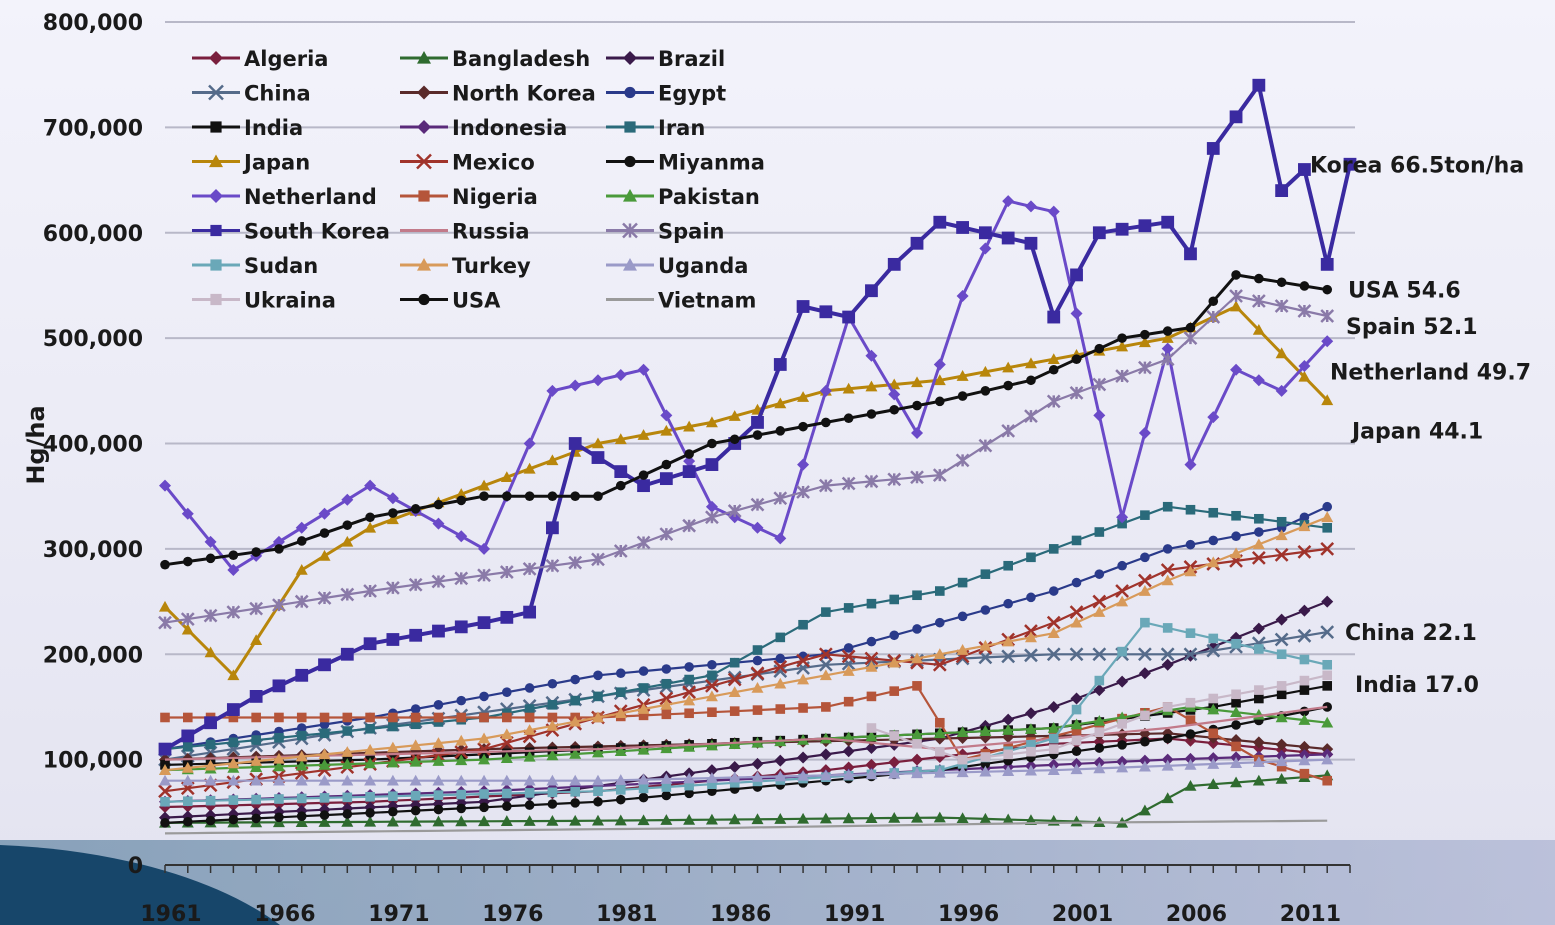  Describe the element at coordinates (709, 197) in the screenshot. I see `legend-label: Pakistan` at that location.